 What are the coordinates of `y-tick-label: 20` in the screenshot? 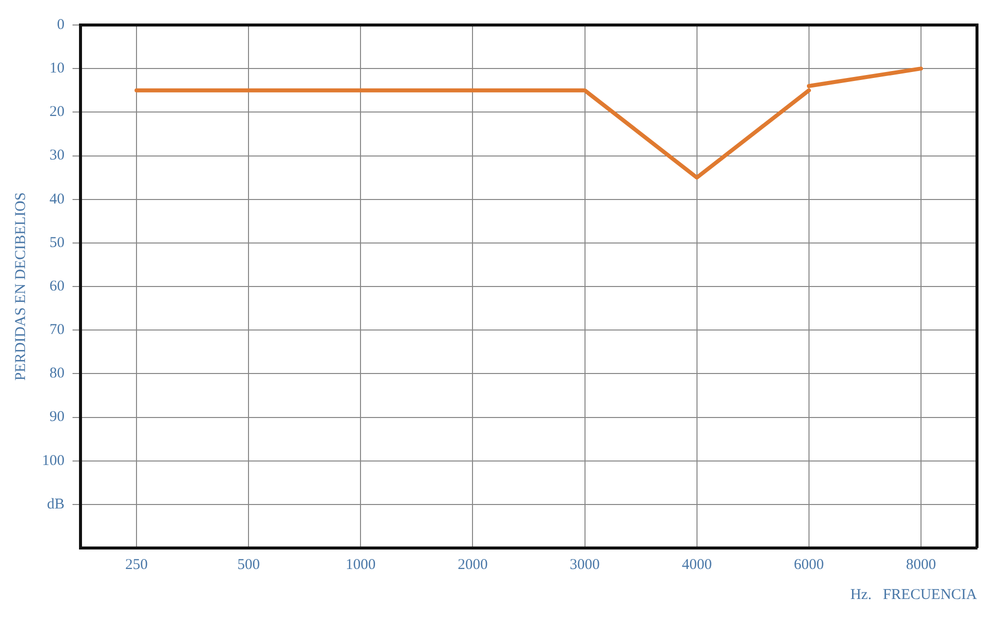 It's located at (57, 112).